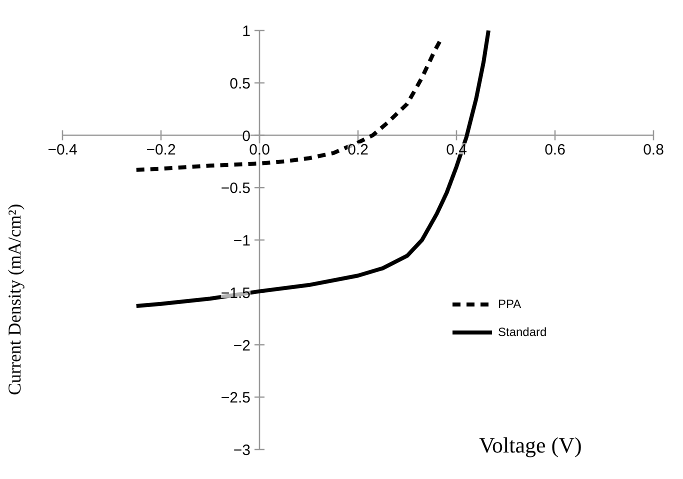 The width and height of the screenshot is (683, 479). What do you see at coordinates (242, 345) in the screenshot?
I see `y-tick-label: −2` at bounding box center [242, 345].